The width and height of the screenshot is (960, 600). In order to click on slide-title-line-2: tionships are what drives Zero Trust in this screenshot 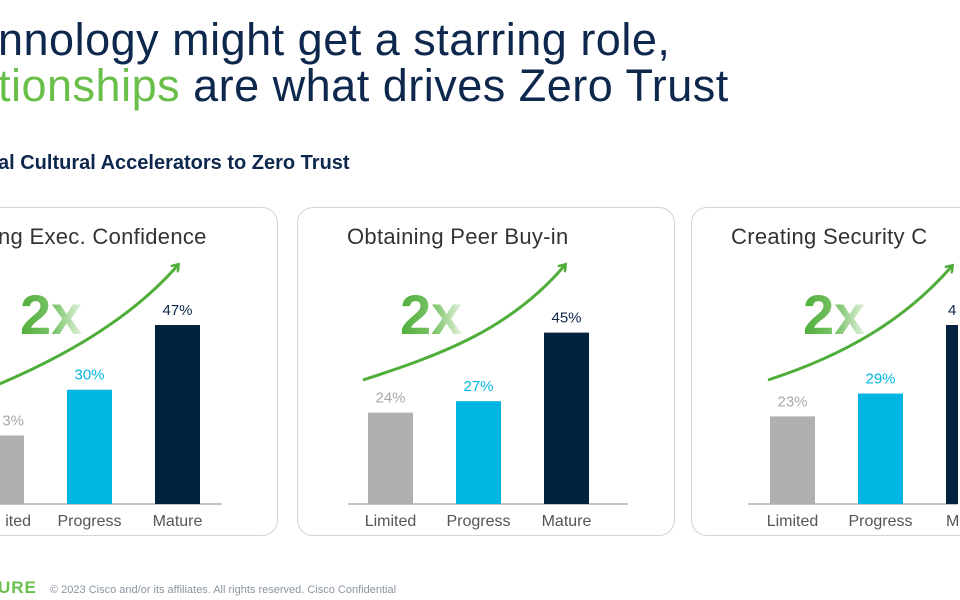, I will do `click(364, 86)`.